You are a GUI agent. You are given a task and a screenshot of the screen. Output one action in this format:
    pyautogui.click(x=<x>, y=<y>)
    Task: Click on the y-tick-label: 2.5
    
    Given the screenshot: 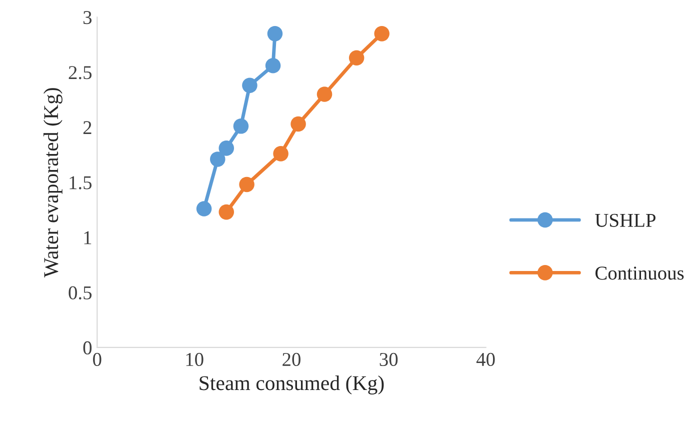 What is the action you would take?
    pyautogui.click(x=80, y=73)
    